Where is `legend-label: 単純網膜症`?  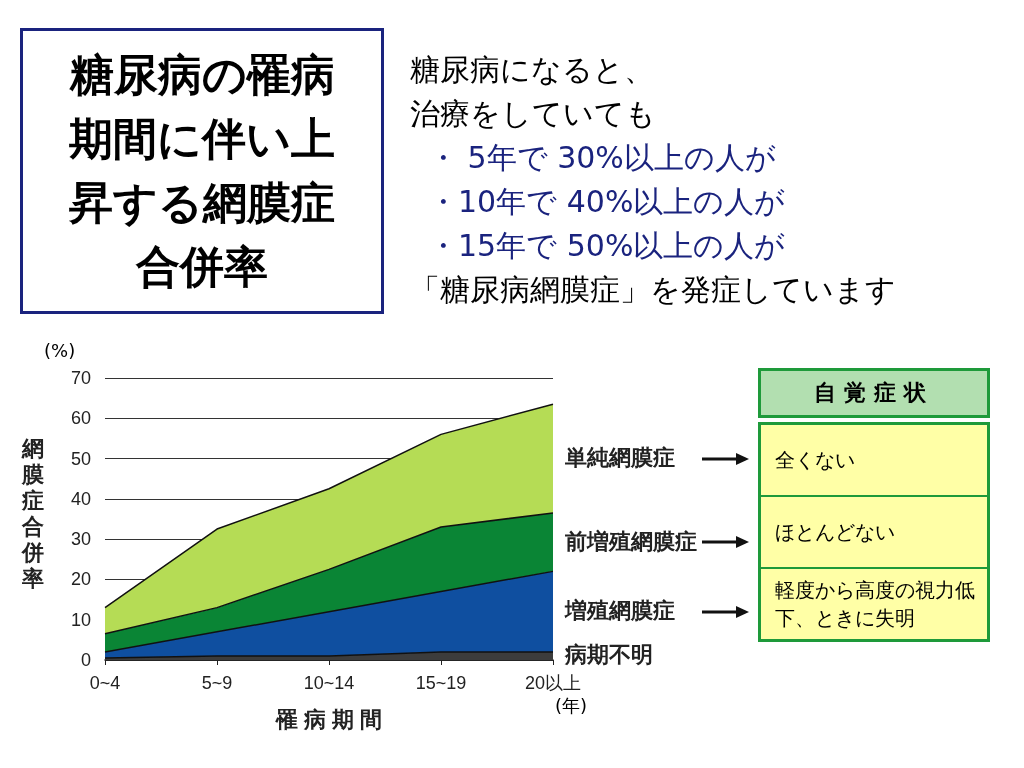
legend-label: 単純網膜症 is located at coordinates (619, 458).